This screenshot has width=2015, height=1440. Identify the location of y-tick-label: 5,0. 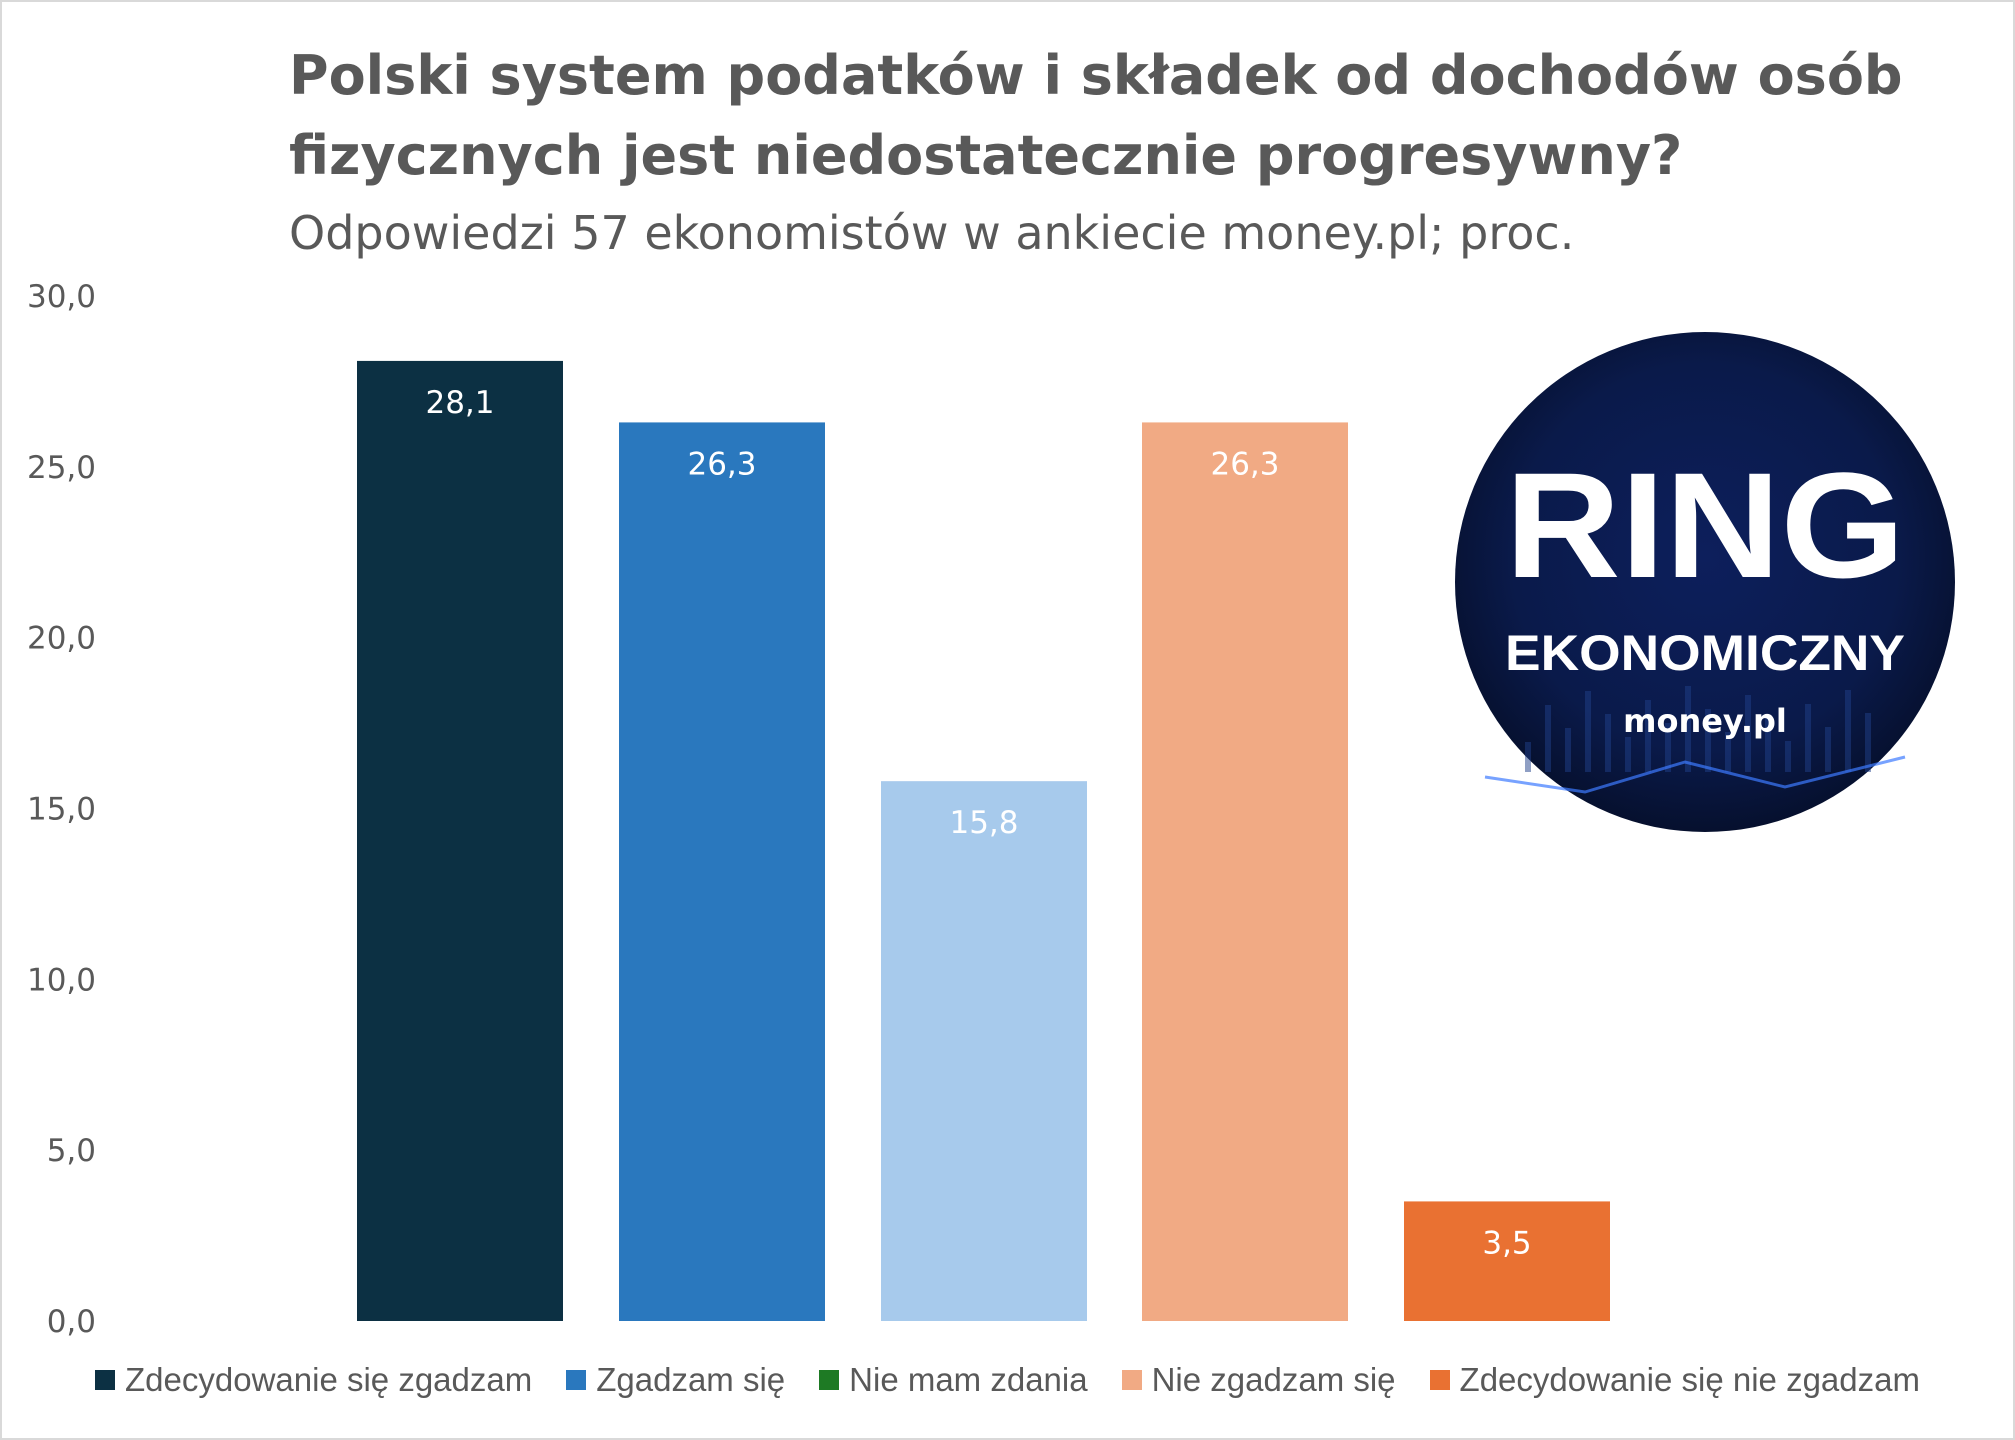
(71, 1151).